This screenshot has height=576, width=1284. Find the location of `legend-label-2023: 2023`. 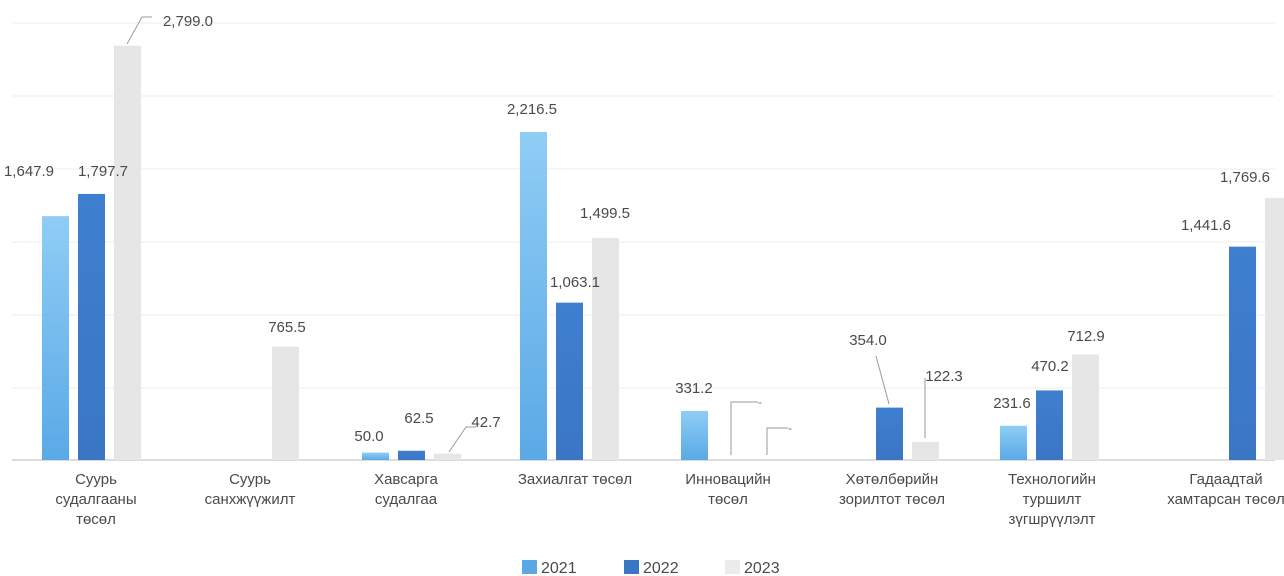

legend-label-2023: 2023 is located at coordinates (762, 568).